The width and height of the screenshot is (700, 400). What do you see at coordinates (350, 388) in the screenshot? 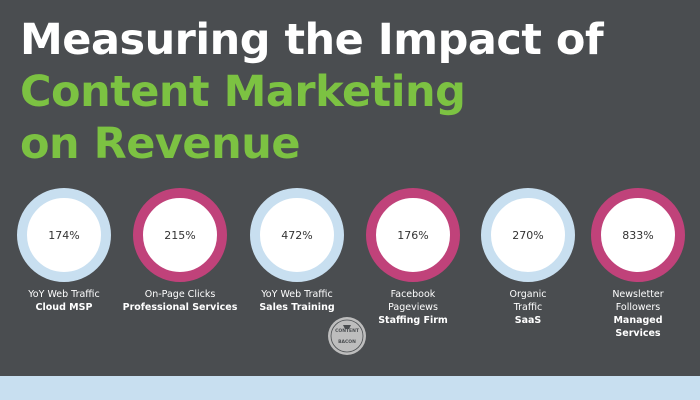
I see `bottom-band` at bounding box center [350, 388].